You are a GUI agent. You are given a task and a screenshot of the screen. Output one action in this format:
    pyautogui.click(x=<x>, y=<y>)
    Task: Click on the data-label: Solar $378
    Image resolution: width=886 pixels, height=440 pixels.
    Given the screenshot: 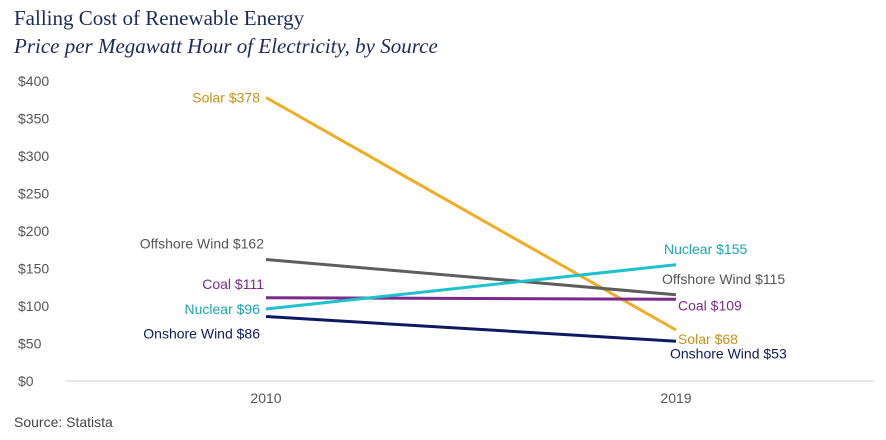 What is the action you would take?
    pyautogui.click(x=226, y=98)
    